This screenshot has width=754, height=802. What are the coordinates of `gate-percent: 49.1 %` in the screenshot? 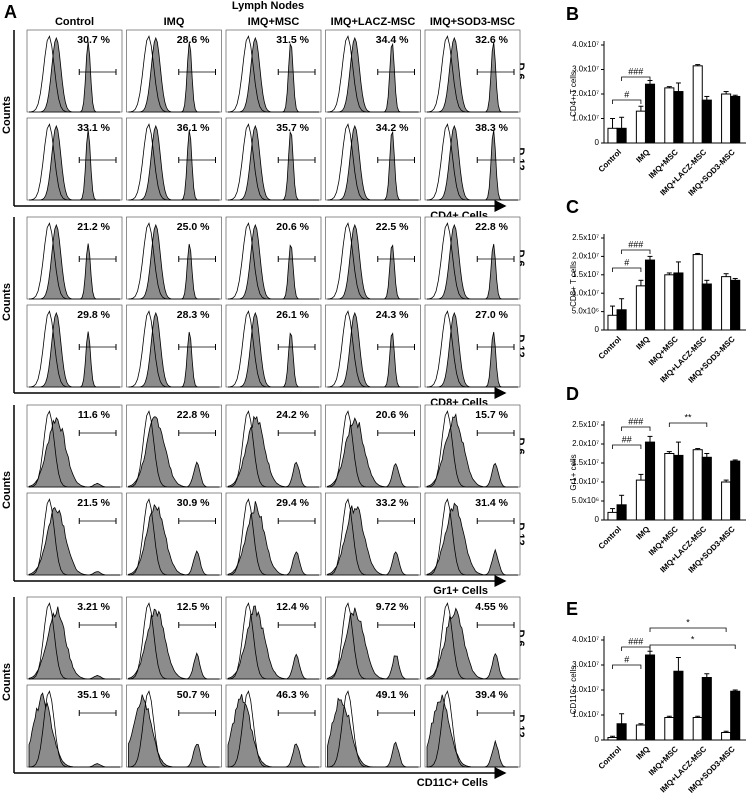 It's located at (392, 695).